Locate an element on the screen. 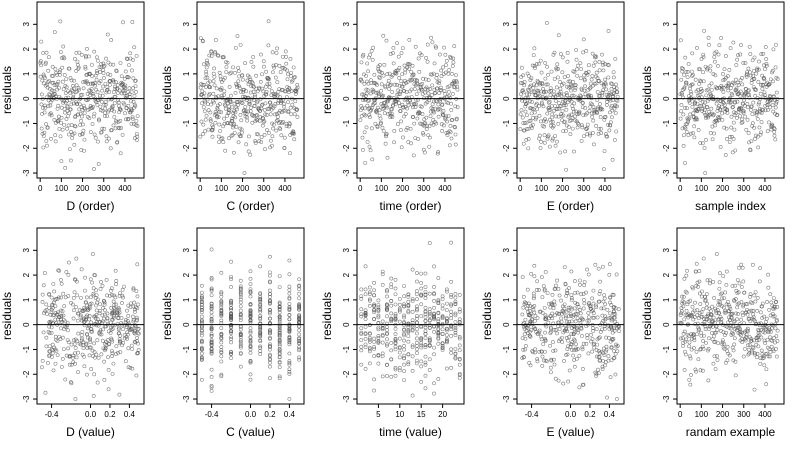 Image resolution: width=800 pixels, height=450 pixels. y-axis-label: residuals is located at coordinates (487, 316).